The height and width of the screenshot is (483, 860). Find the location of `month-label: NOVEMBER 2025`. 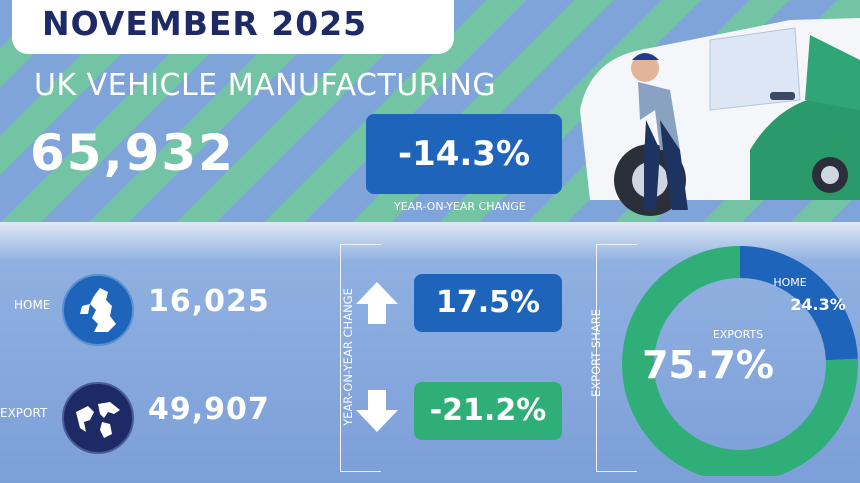

month-label: NOVEMBER 2025 is located at coordinates (205, 23).